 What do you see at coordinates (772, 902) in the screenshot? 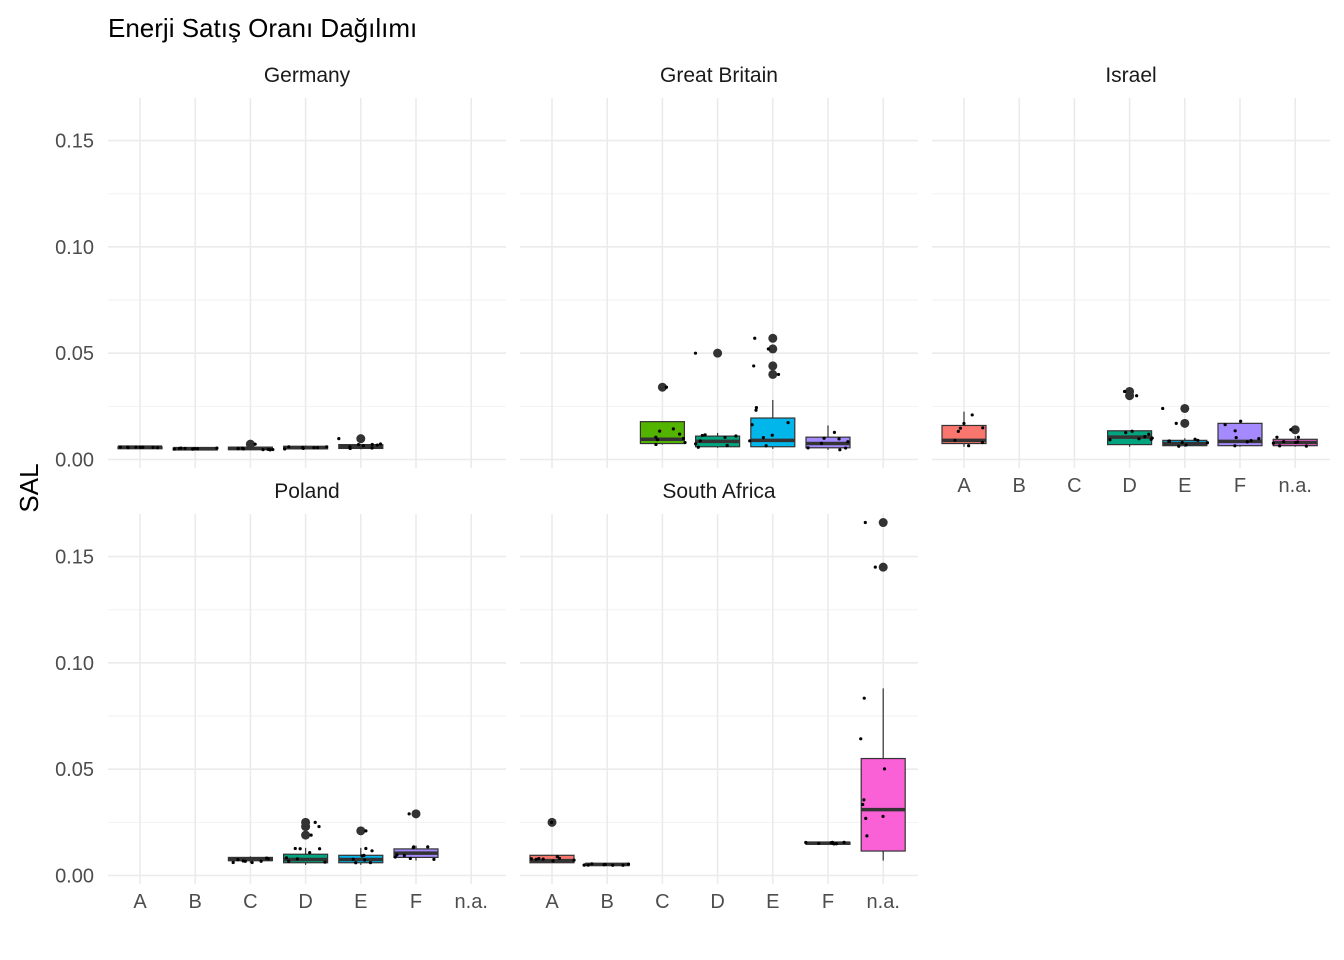
I see `x-tick-label: E` at bounding box center [772, 902].